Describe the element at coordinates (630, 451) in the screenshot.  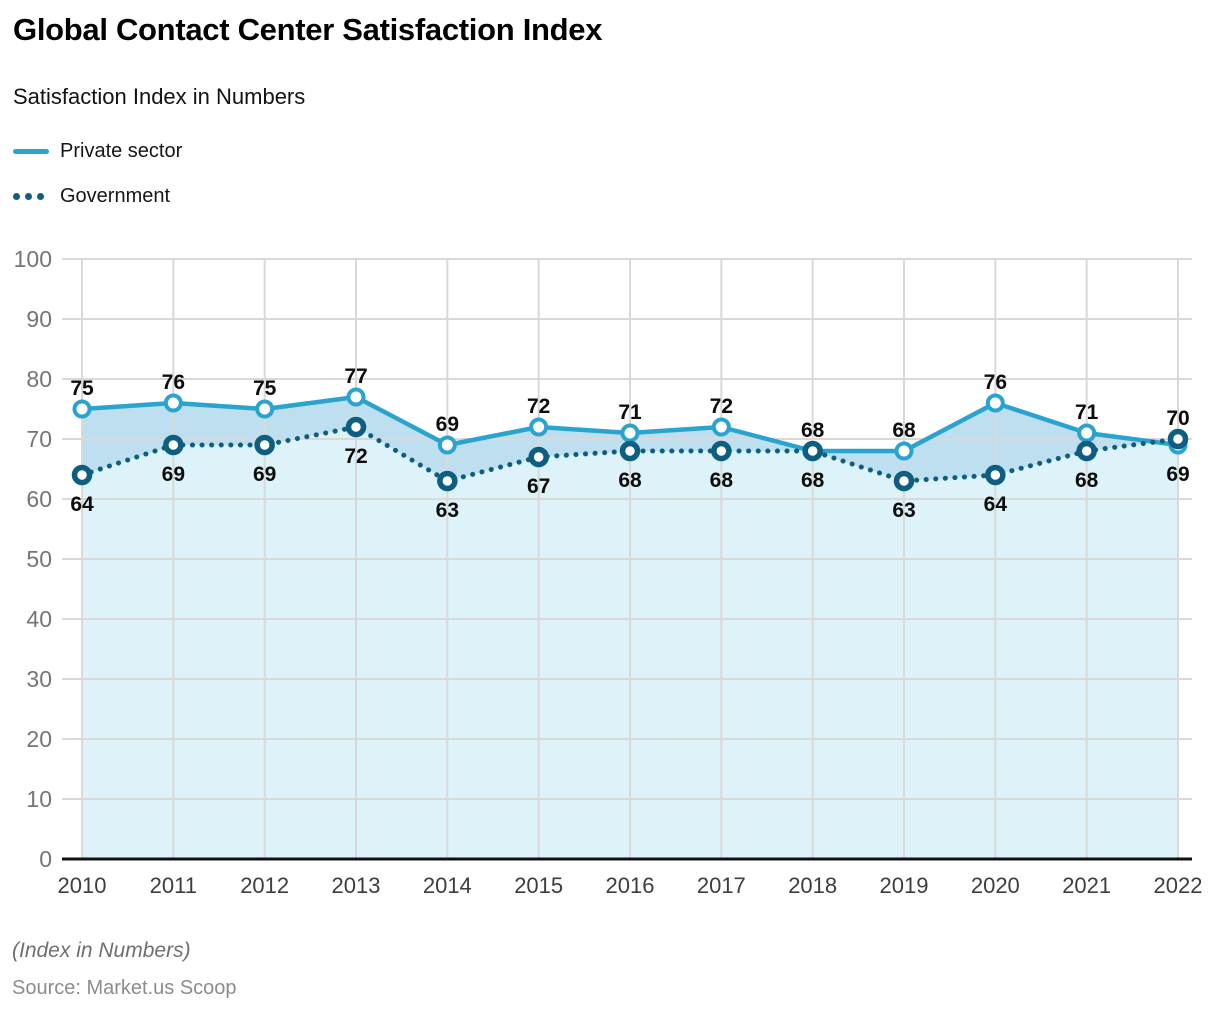
I see `data-point-government-2016` at that location.